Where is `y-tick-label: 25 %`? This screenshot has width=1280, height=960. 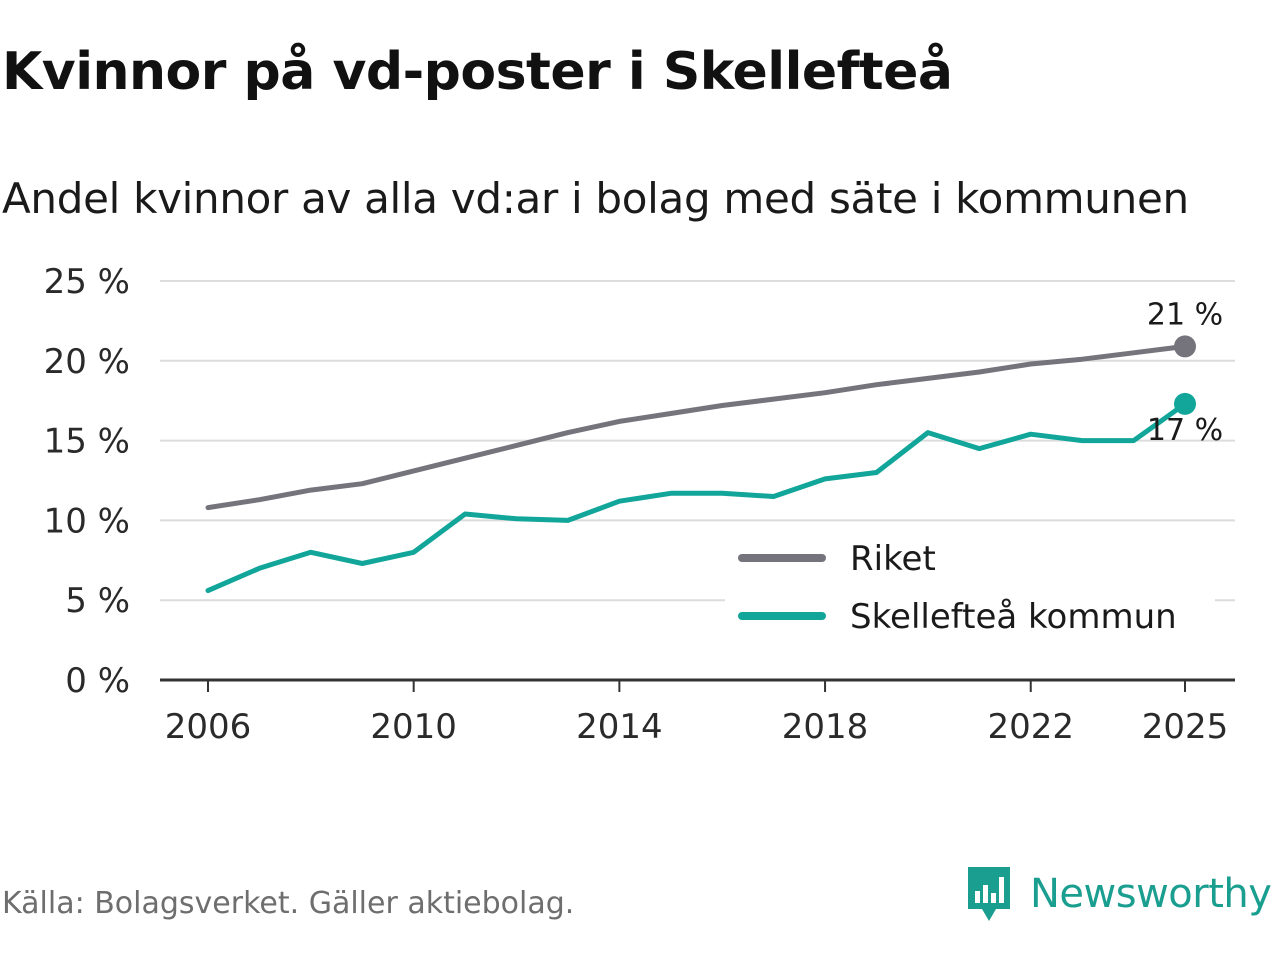
y-tick-label: 25 % is located at coordinates (87, 282).